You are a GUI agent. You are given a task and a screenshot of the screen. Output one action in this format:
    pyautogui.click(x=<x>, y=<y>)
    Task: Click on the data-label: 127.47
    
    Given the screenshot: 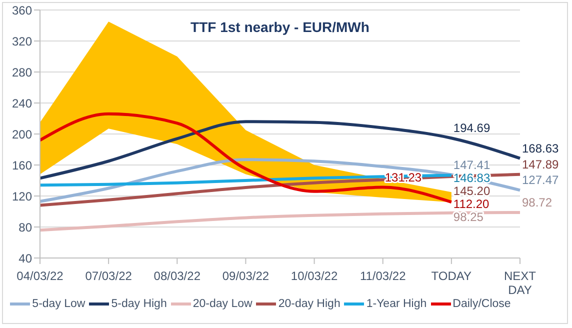 What is the action you would take?
    pyautogui.click(x=541, y=180)
    